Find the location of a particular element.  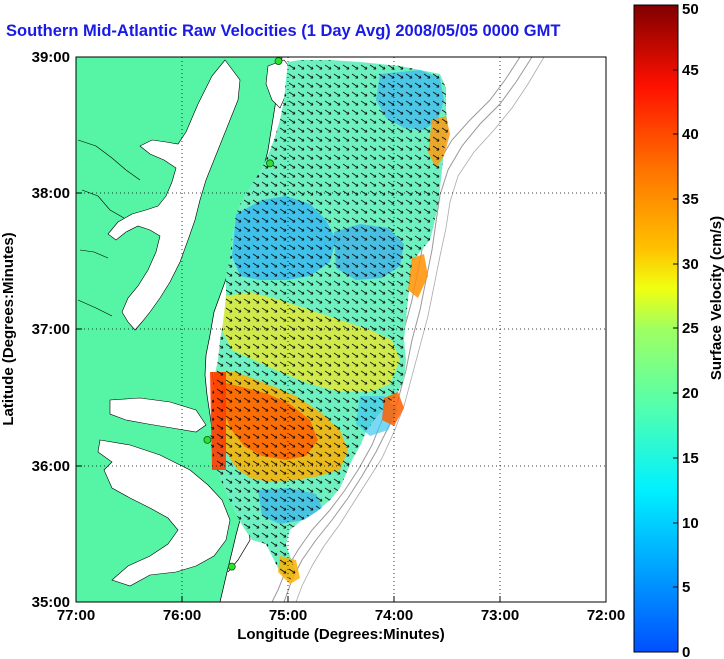

x-axis-title: Longitude (Degrees:Minutes) is located at coordinates (341, 634).